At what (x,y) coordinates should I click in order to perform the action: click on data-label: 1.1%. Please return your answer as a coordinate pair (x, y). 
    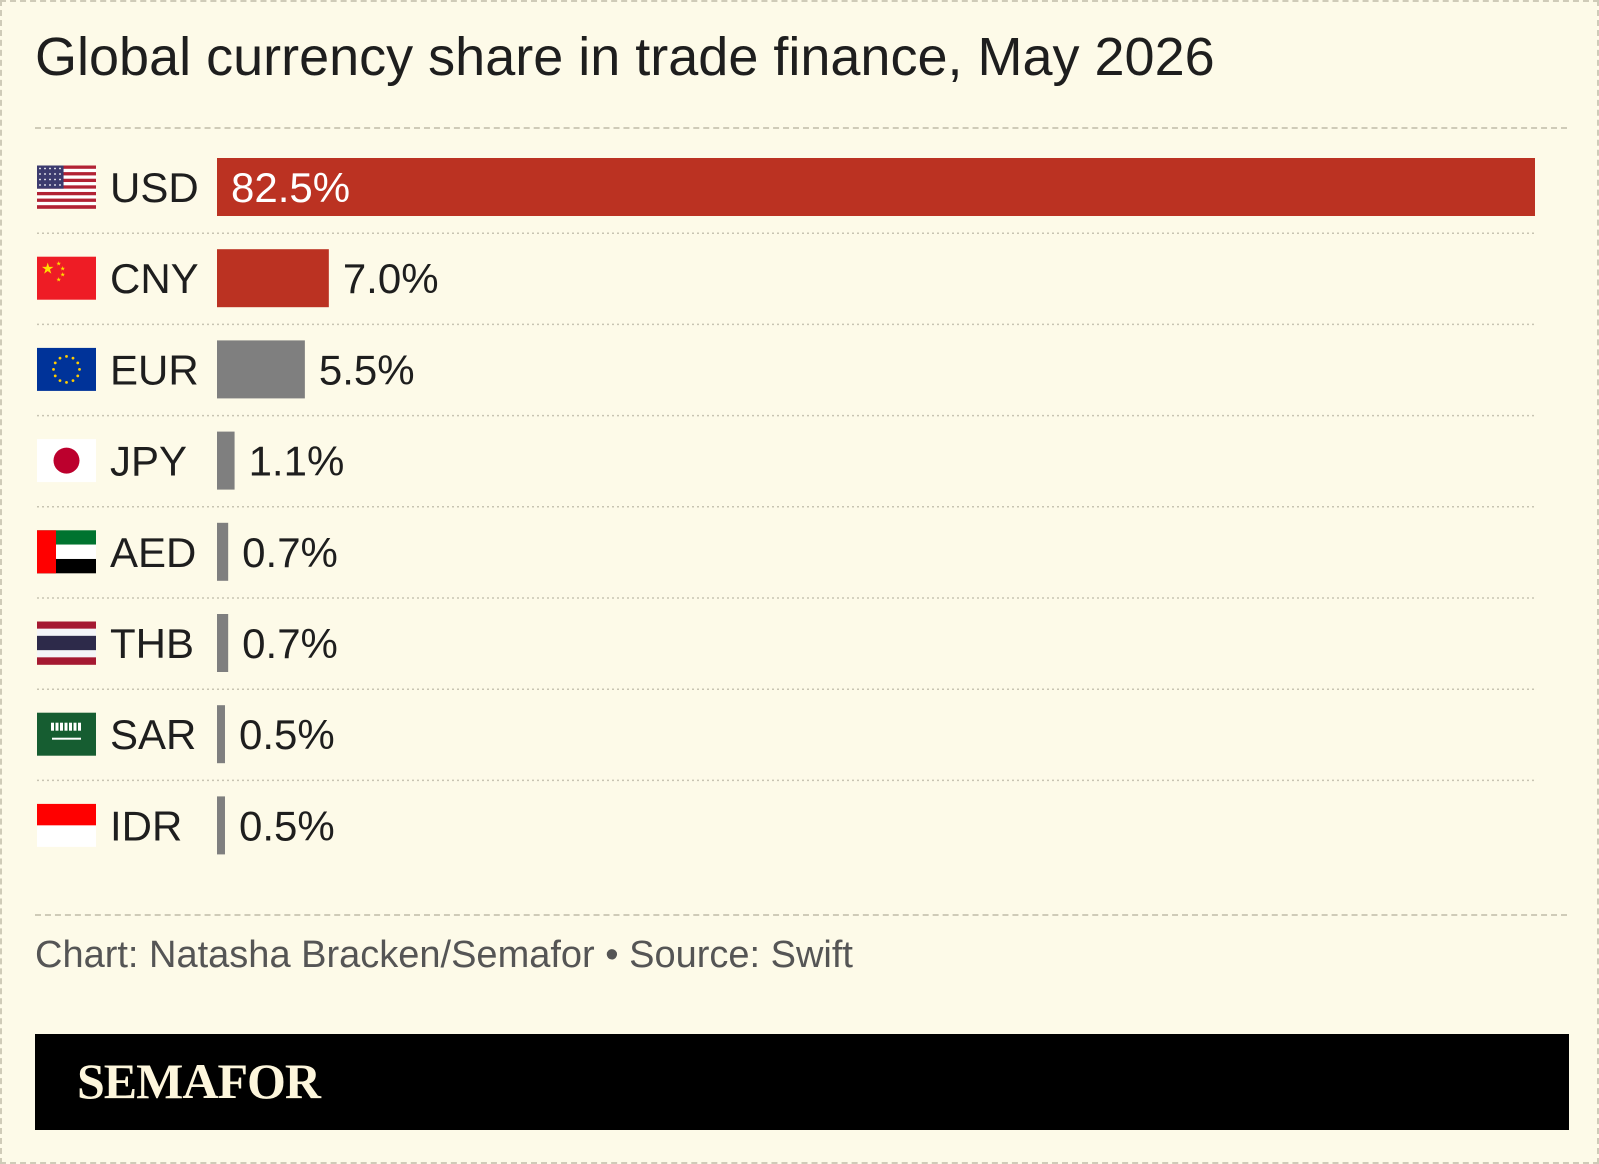
    Looking at the image, I should click on (297, 461).